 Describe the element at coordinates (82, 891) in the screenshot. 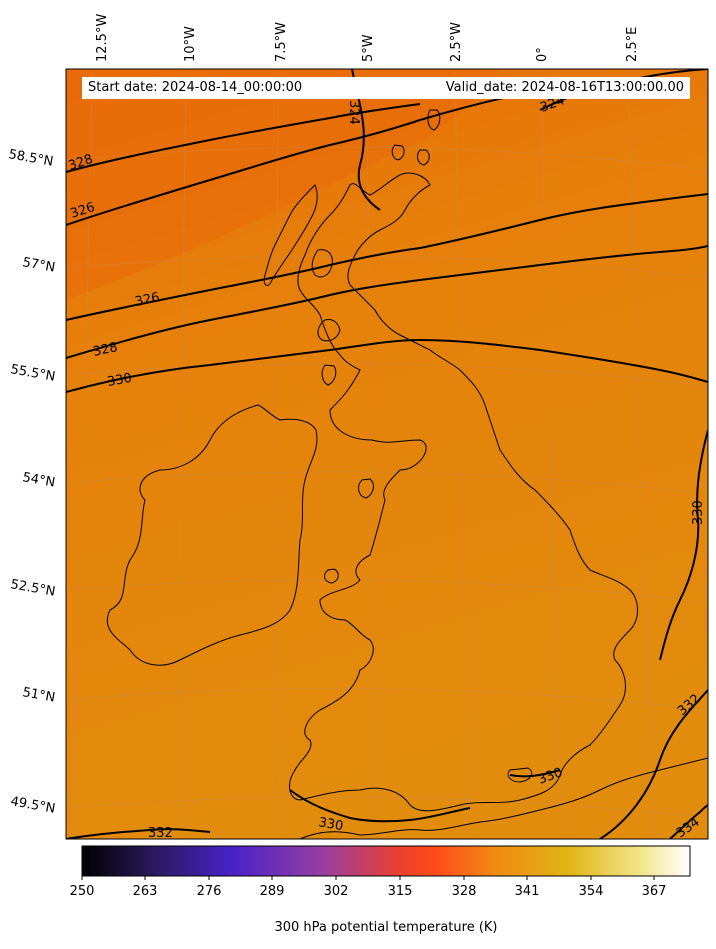

I see `colorbar-tick-label: 250` at that location.